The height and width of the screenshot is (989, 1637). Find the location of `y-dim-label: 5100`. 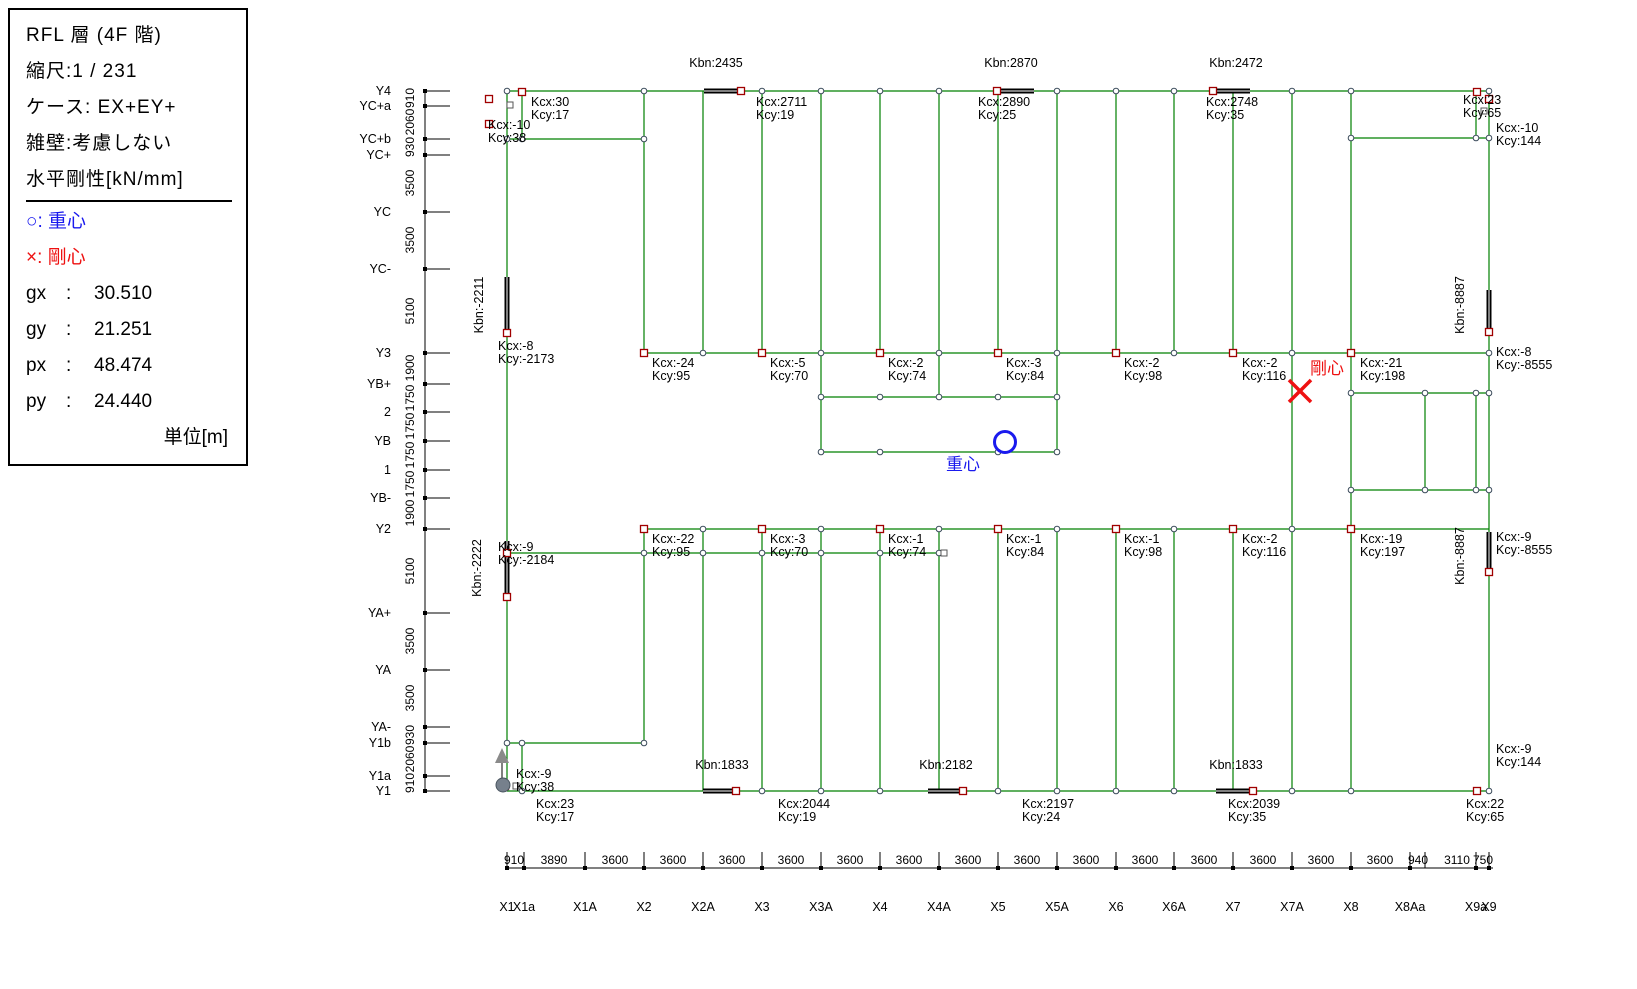

y-dim-label: 5100 is located at coordinates (410, 310).